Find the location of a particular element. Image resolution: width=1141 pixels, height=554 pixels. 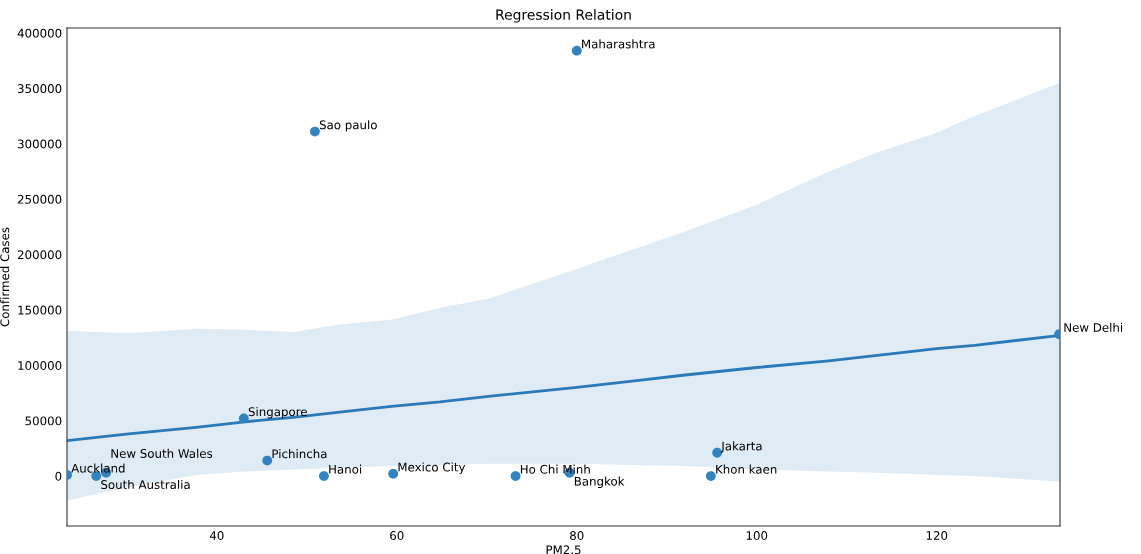

x-tick-label: 100 is located at coordinates (757, 535).